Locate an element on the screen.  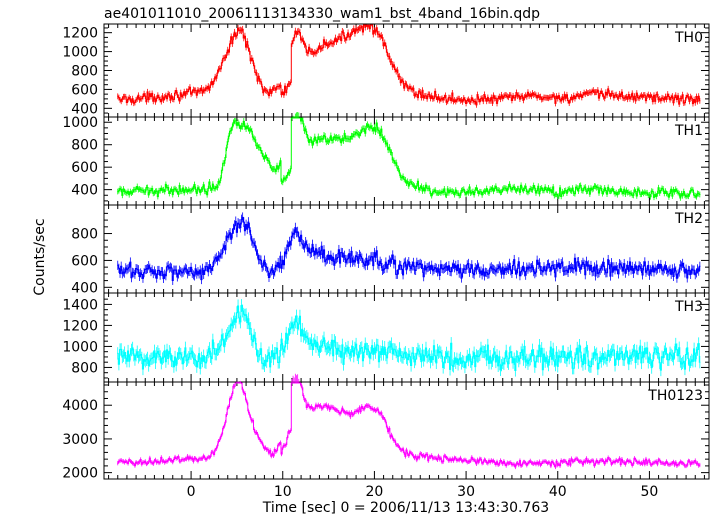
x-tick-label: 30 is located at coordinates (466, 492).